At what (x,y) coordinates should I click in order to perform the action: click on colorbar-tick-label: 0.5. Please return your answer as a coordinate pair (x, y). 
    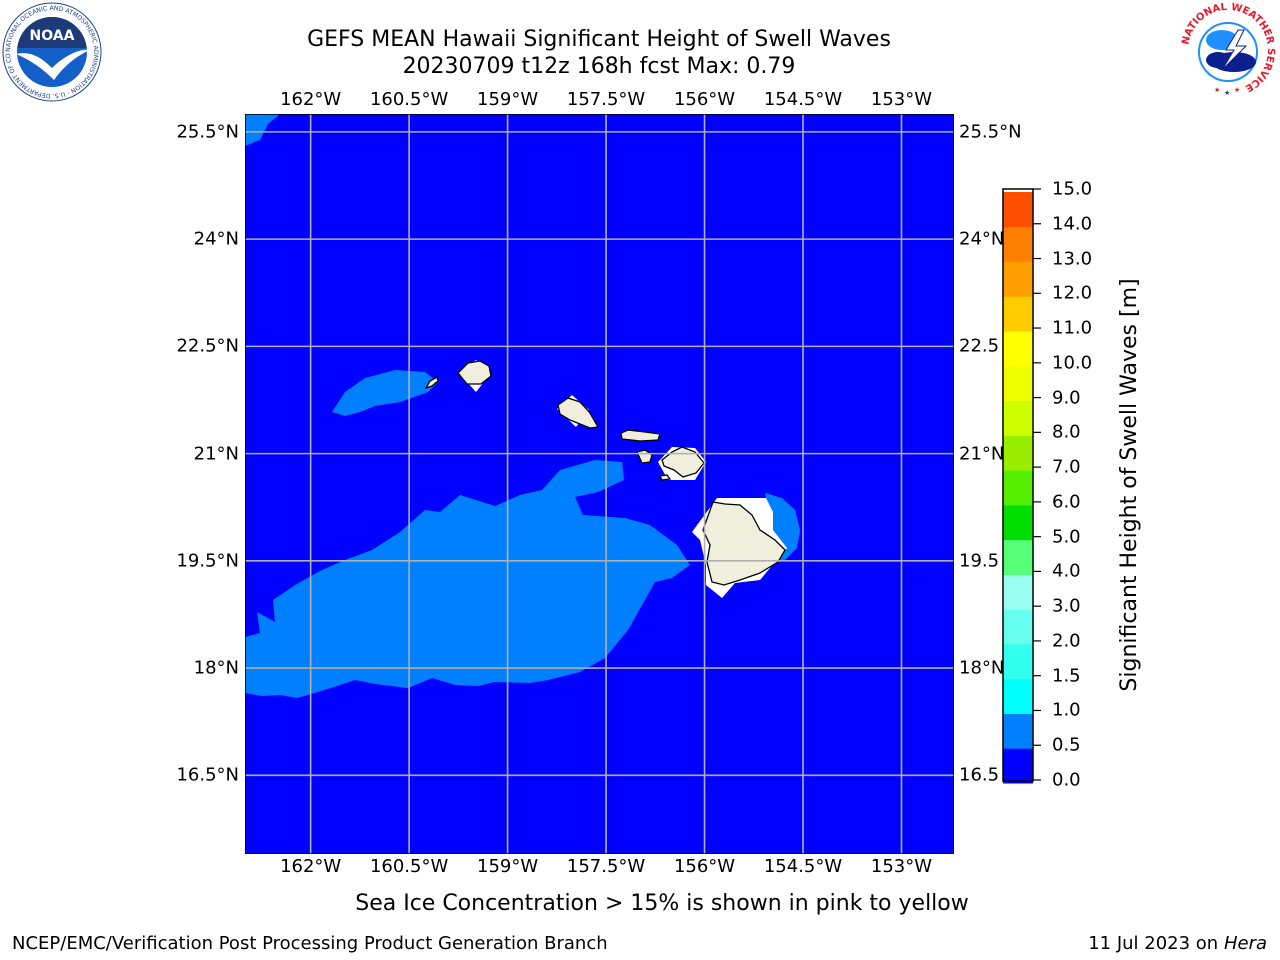
    Looking at the image, I should click on (1066, 745).